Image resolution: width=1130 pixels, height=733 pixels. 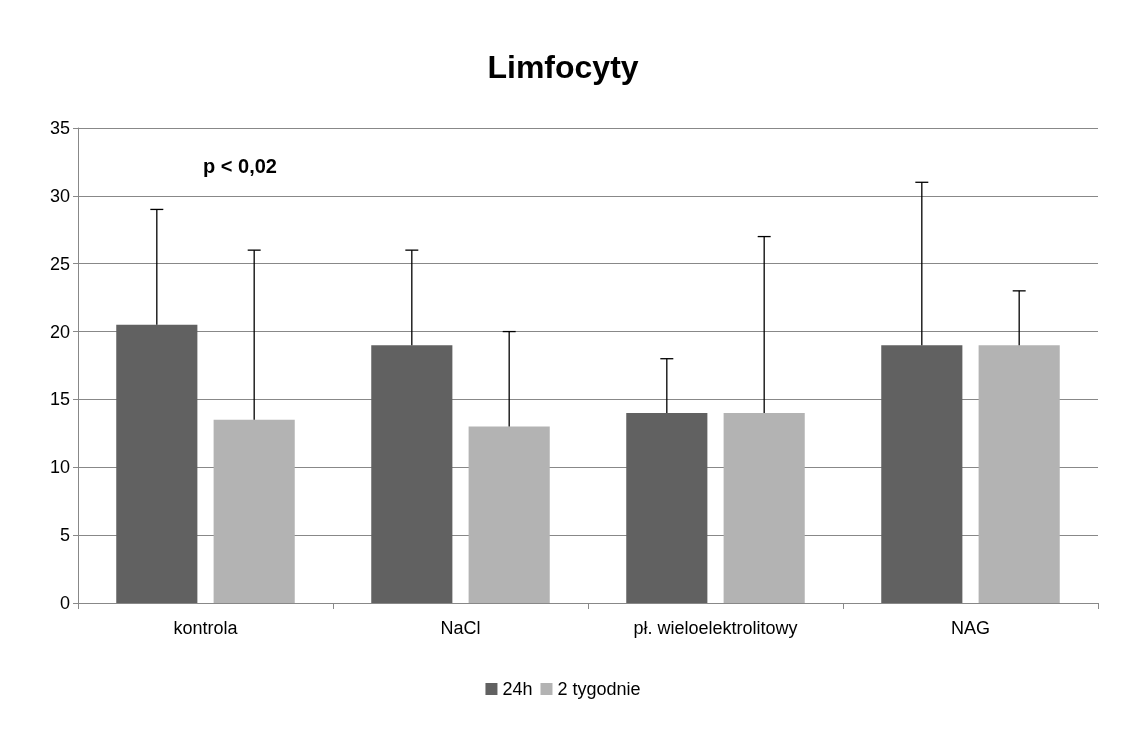 I want to click on legend-label: 2 tygodnie, so click(x=599, y=689).